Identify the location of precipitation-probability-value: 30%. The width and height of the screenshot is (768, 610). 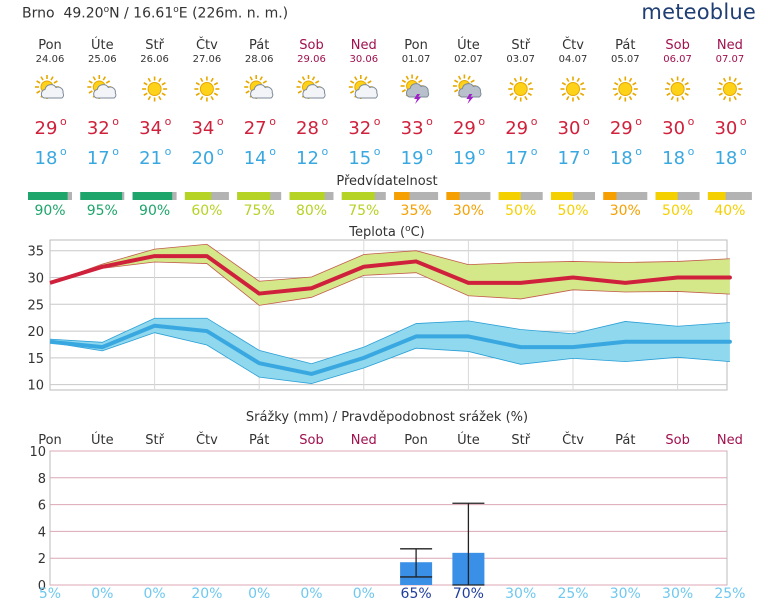
(677, 594).